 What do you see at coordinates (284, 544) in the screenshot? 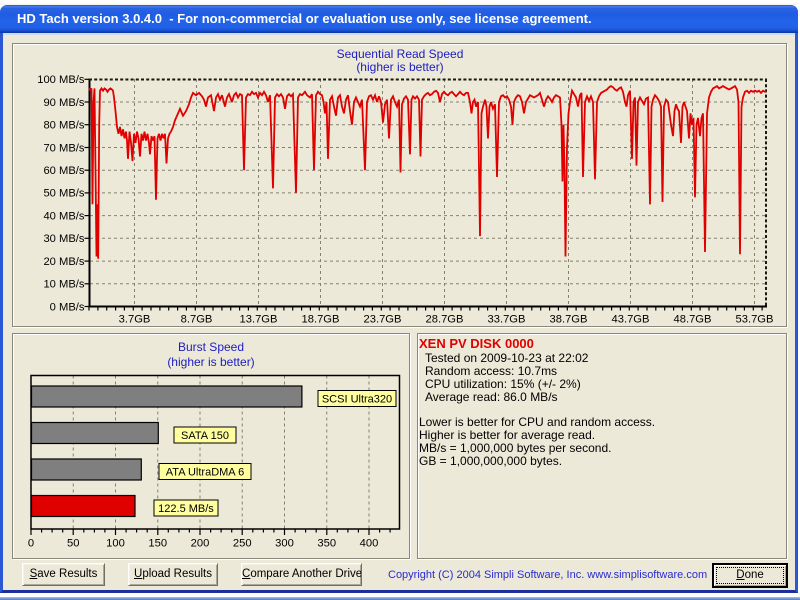
I see `svg-text: 300` at bounding box center [284, 544].